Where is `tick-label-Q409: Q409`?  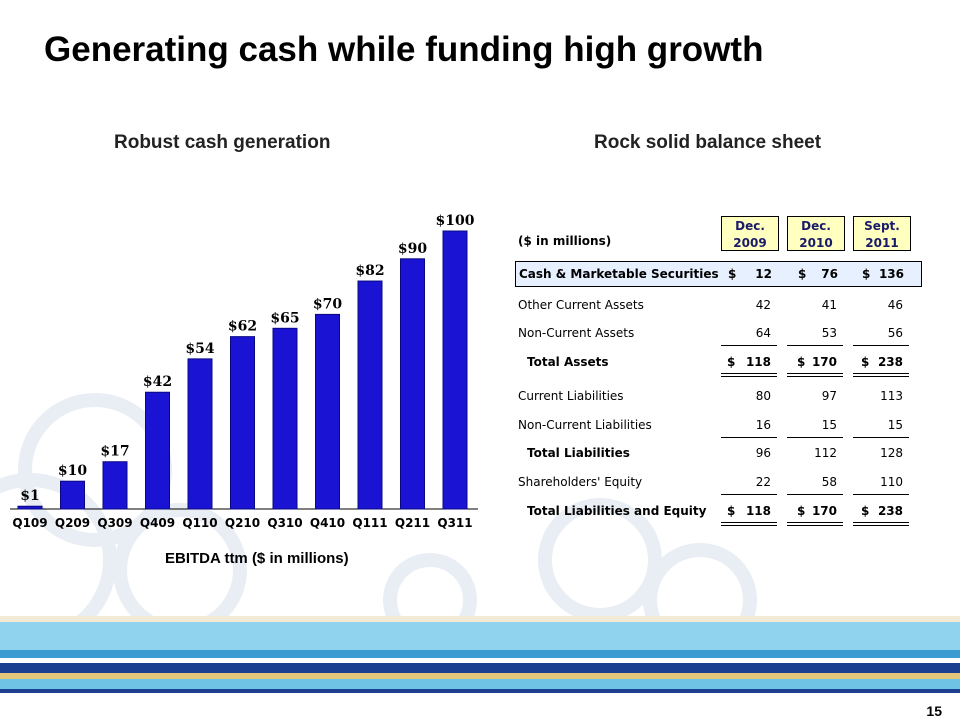 tick-label-Q409: Q409 is located at coordinates (157, 523).